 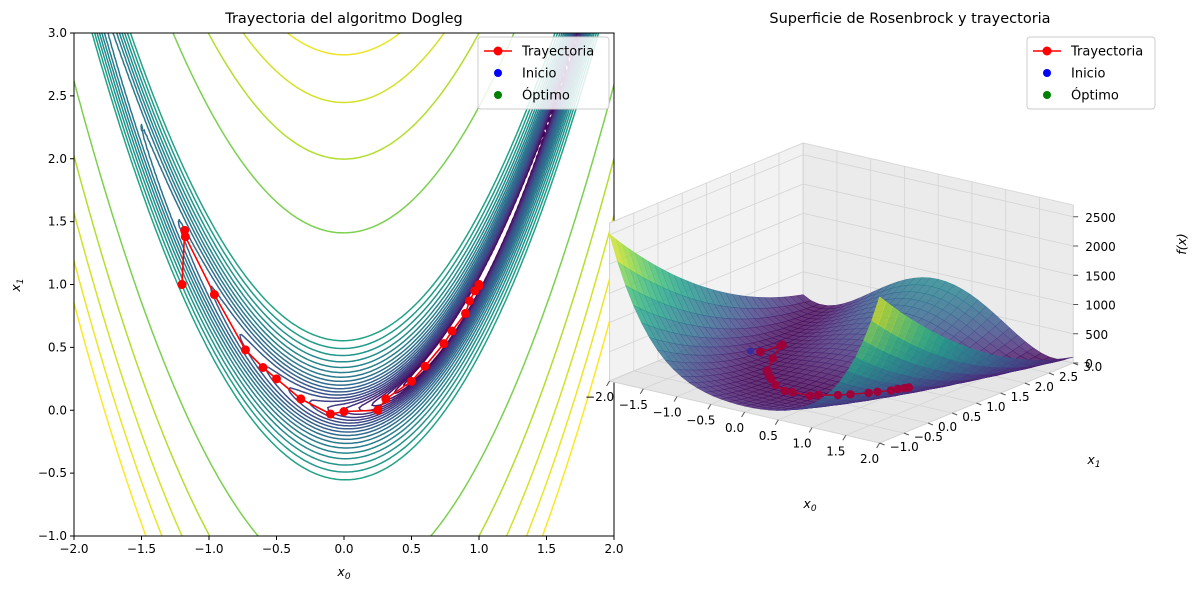 What do you see at coordinates (633, 405) in the screenshot?
I see `x-tick-label: −1.5` at bounding box center [633, 405].